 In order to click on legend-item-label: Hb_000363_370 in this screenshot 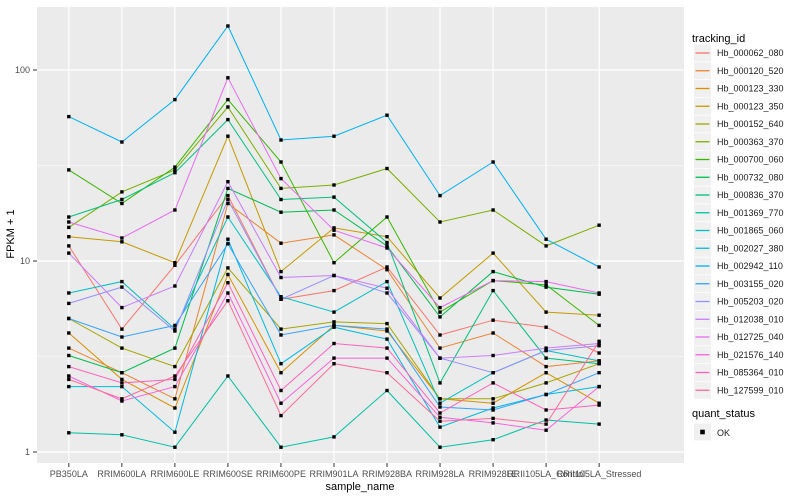, I will do `click(750, 142)`.